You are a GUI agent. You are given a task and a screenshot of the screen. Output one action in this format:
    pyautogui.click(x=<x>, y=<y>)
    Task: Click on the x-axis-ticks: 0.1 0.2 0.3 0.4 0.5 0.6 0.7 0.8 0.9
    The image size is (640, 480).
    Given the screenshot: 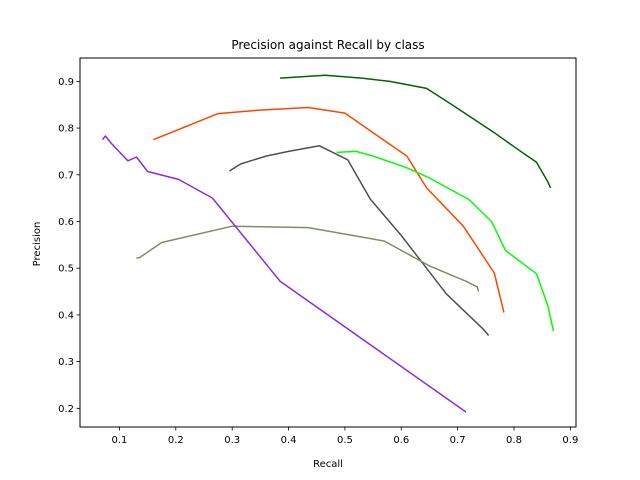 What is the action you would take?
    pyautogui.click(x=345, y=436)
    